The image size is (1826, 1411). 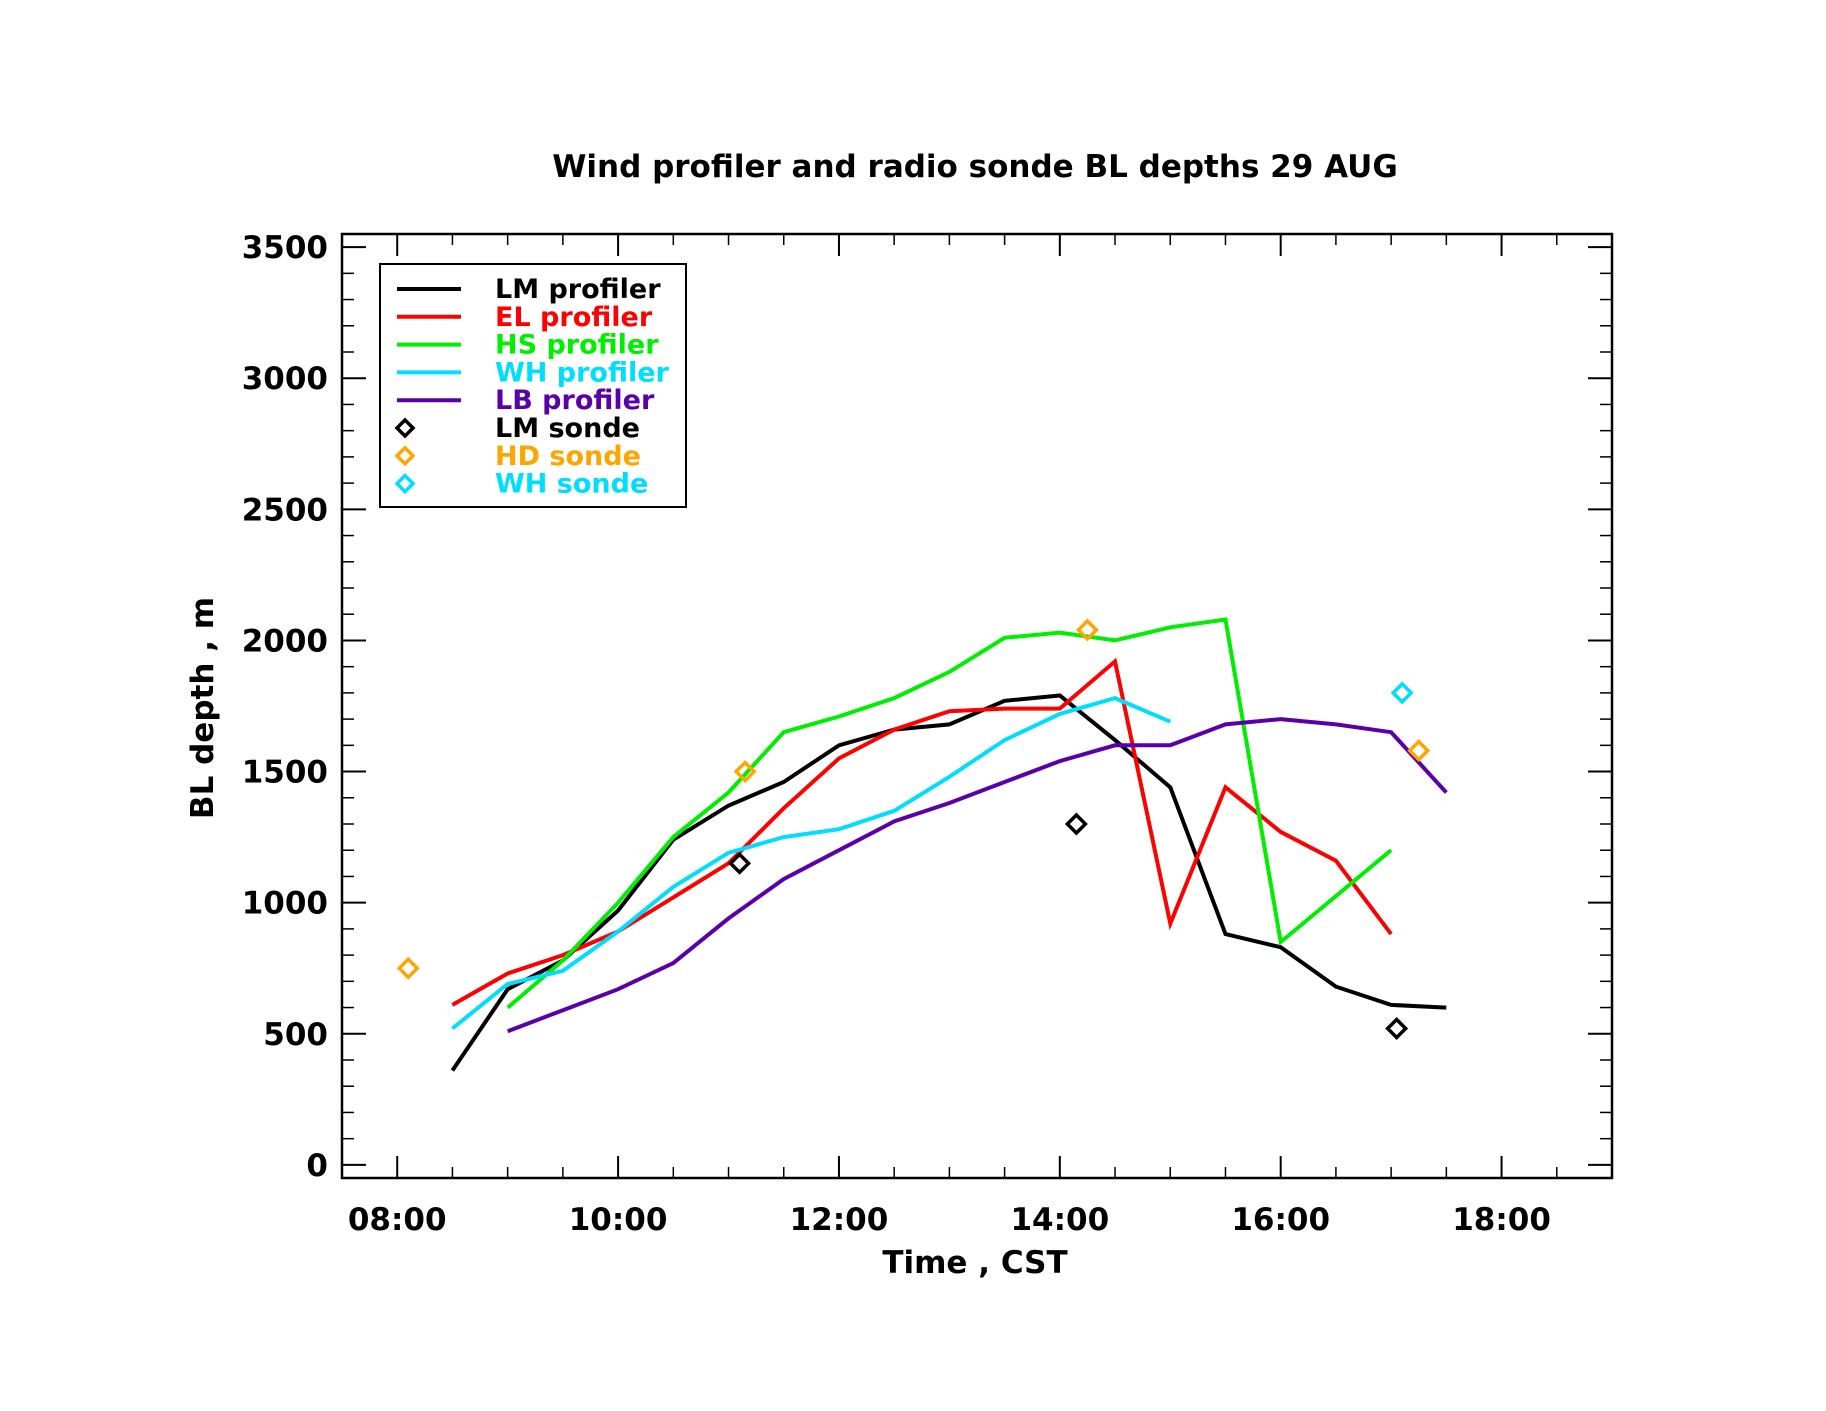 What do you see at coordinates (568, 456) in the screenshot?
I see `legend-label-hd-sonde: HD sonde` at bounding box center [568, 456].